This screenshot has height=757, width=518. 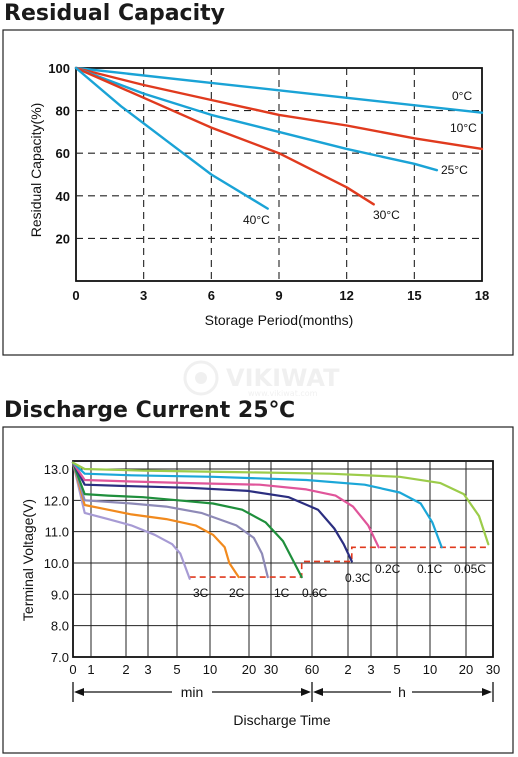 I want to click on chart1-y-tick: 80, so click(x=63, y=111).